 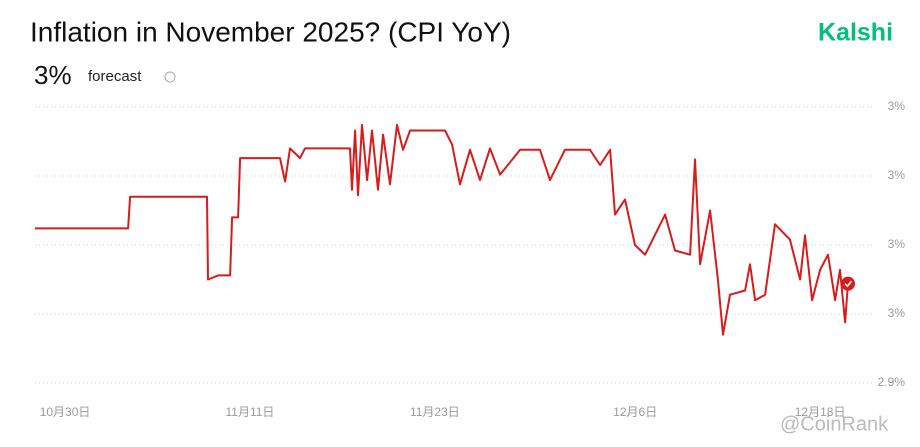 What do you see at coordinates (170, 77) in the screenshot?
I see `info-icon` at bounding box center [170, 77].